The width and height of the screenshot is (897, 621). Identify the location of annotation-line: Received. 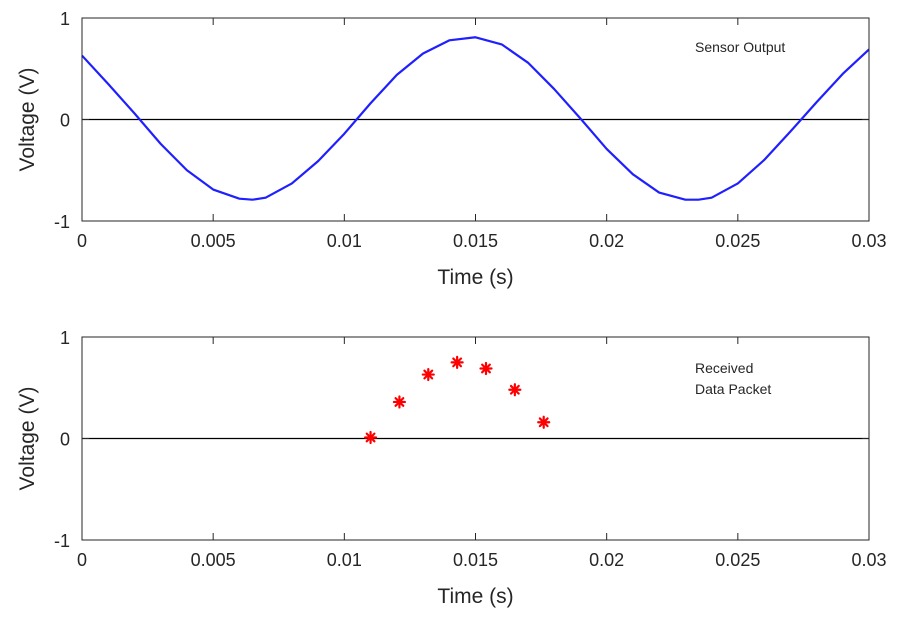
(724, 368).